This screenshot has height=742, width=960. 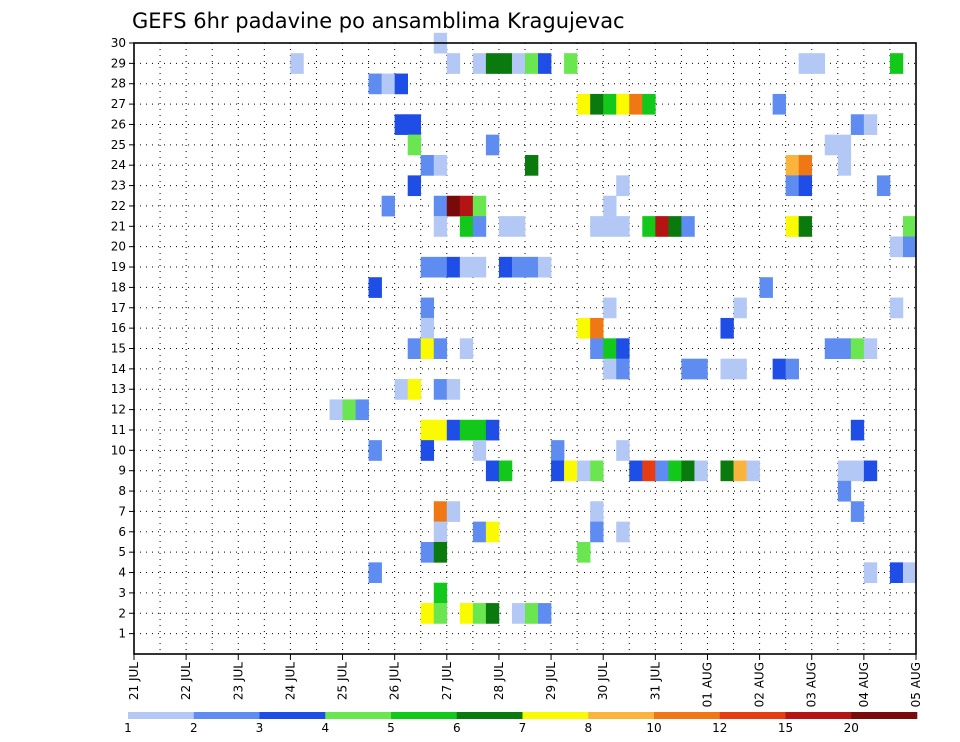 I want to click on x-tick-label: 23 JUL, so click(x=238, y=681).